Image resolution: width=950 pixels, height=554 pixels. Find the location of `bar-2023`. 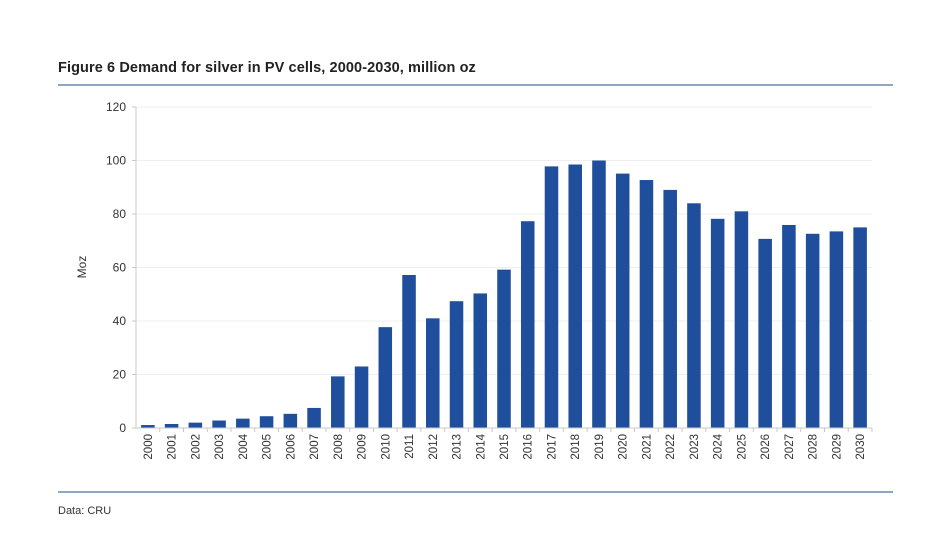

bar-2023 is located at coordinates (694, 315).